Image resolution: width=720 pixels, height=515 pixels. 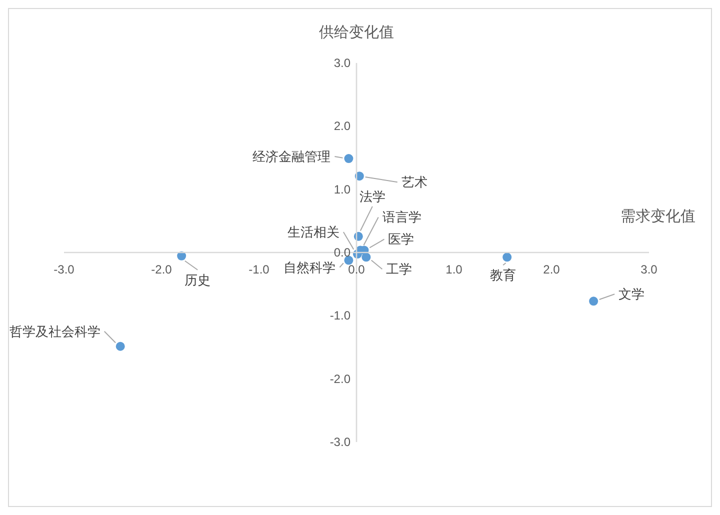 What do you see at coordinates (342, 126) in the screenshot?
I see `y-tick-label: 2.0` at bounding box center [342, 126].